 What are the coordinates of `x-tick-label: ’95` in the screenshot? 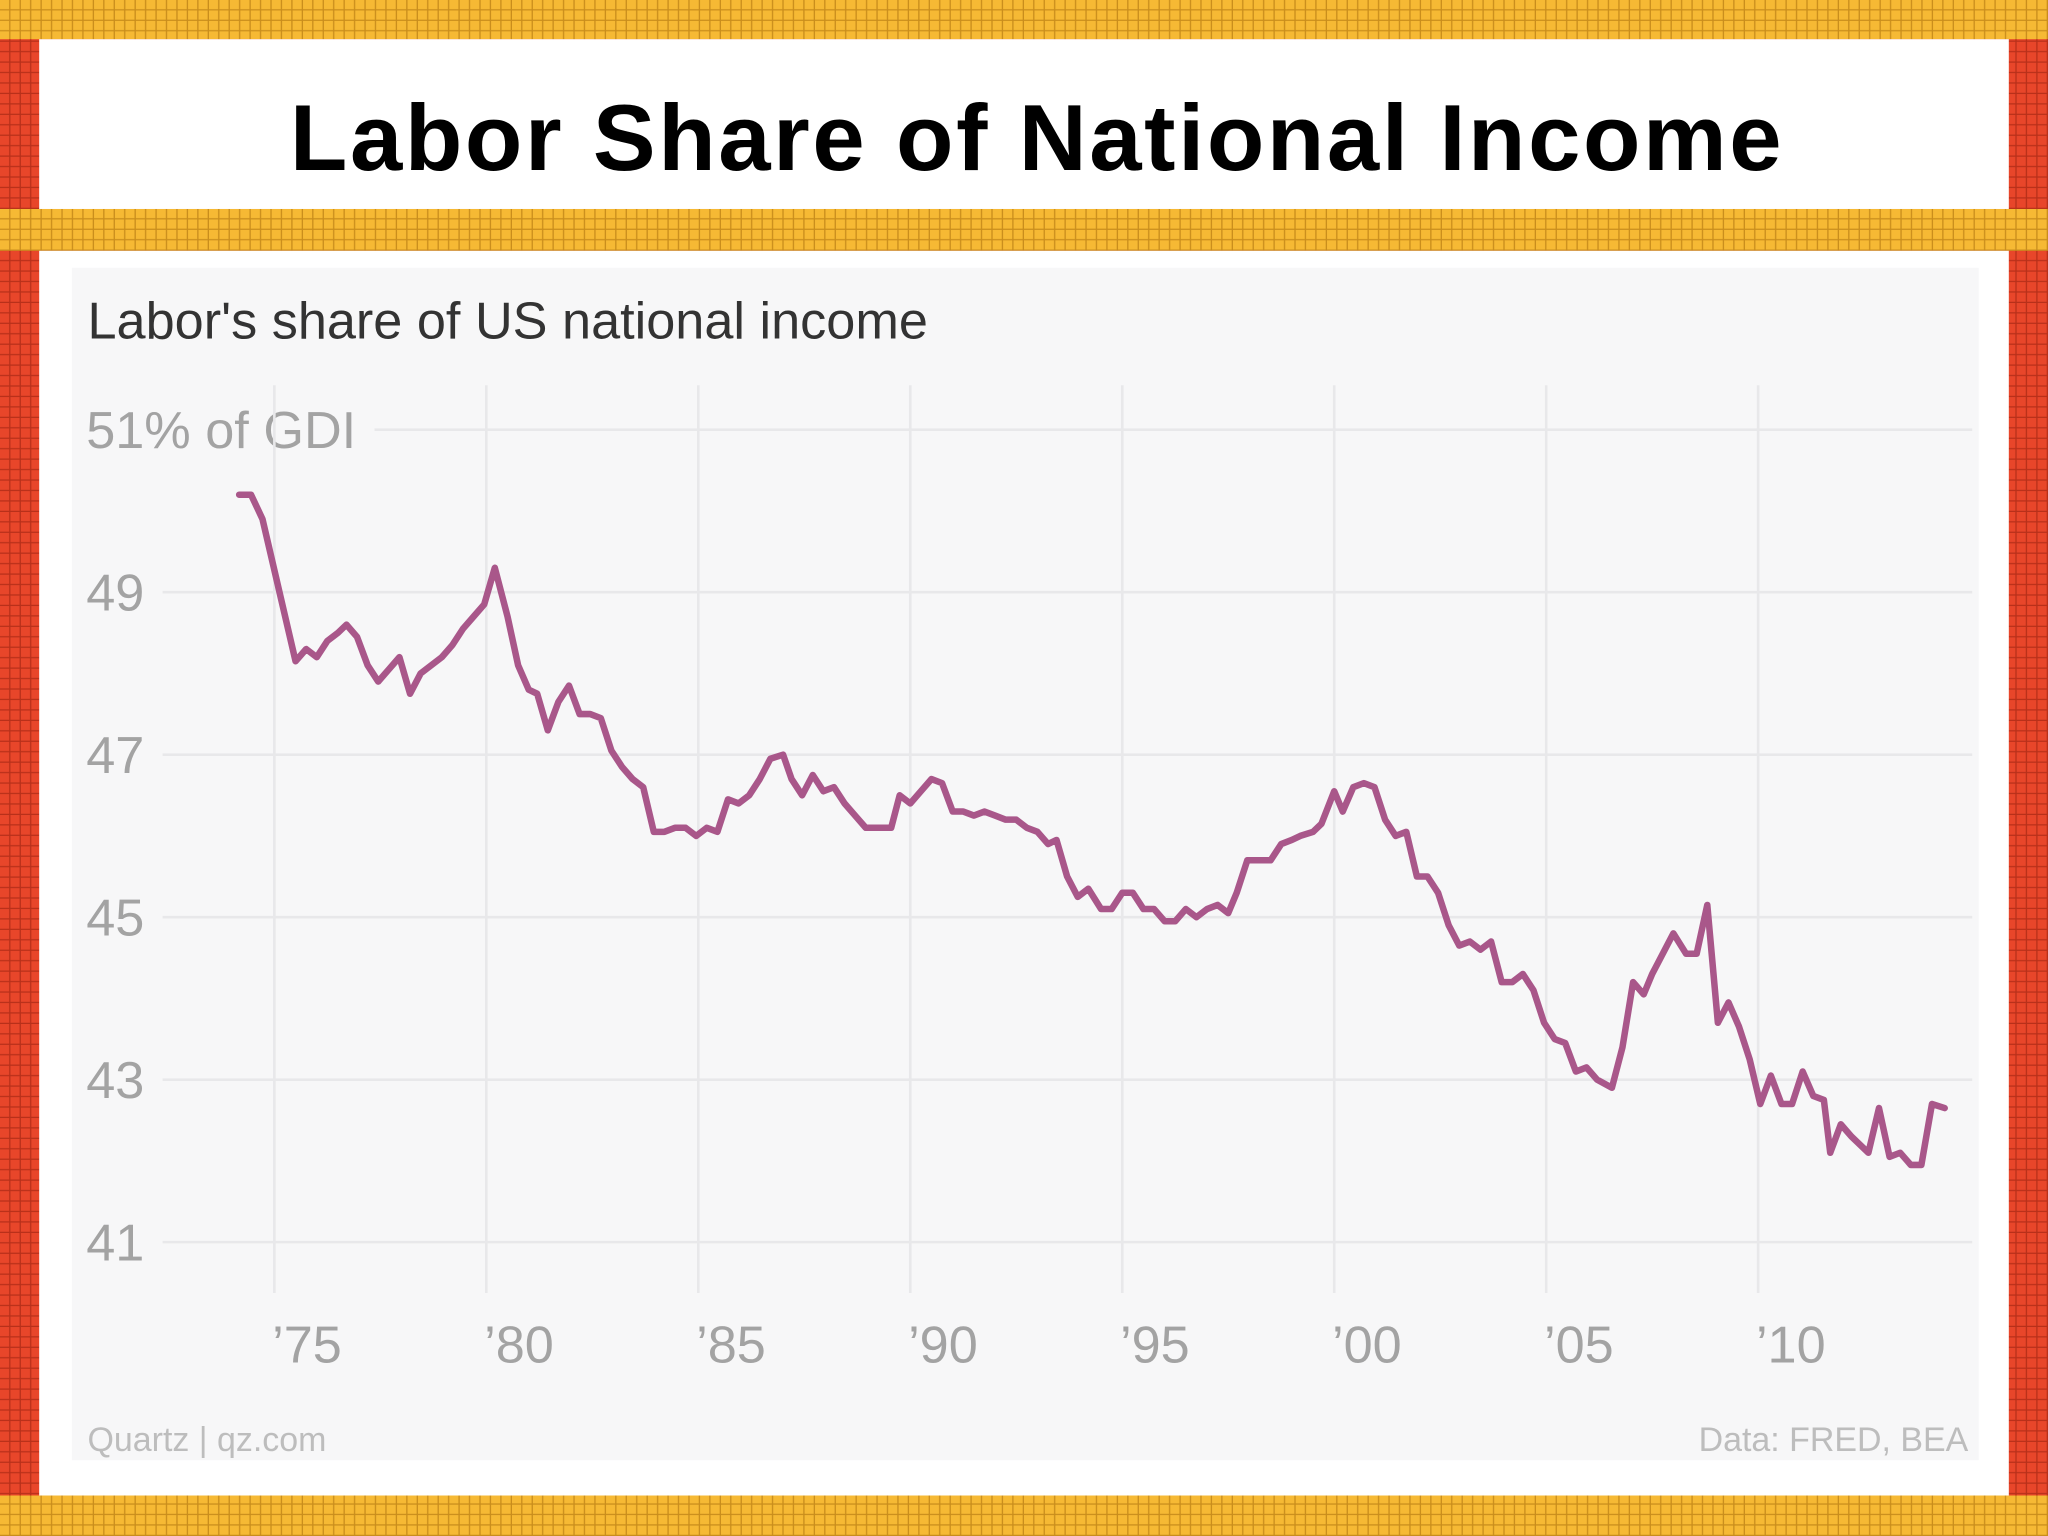 It's located at (1155, 1345).